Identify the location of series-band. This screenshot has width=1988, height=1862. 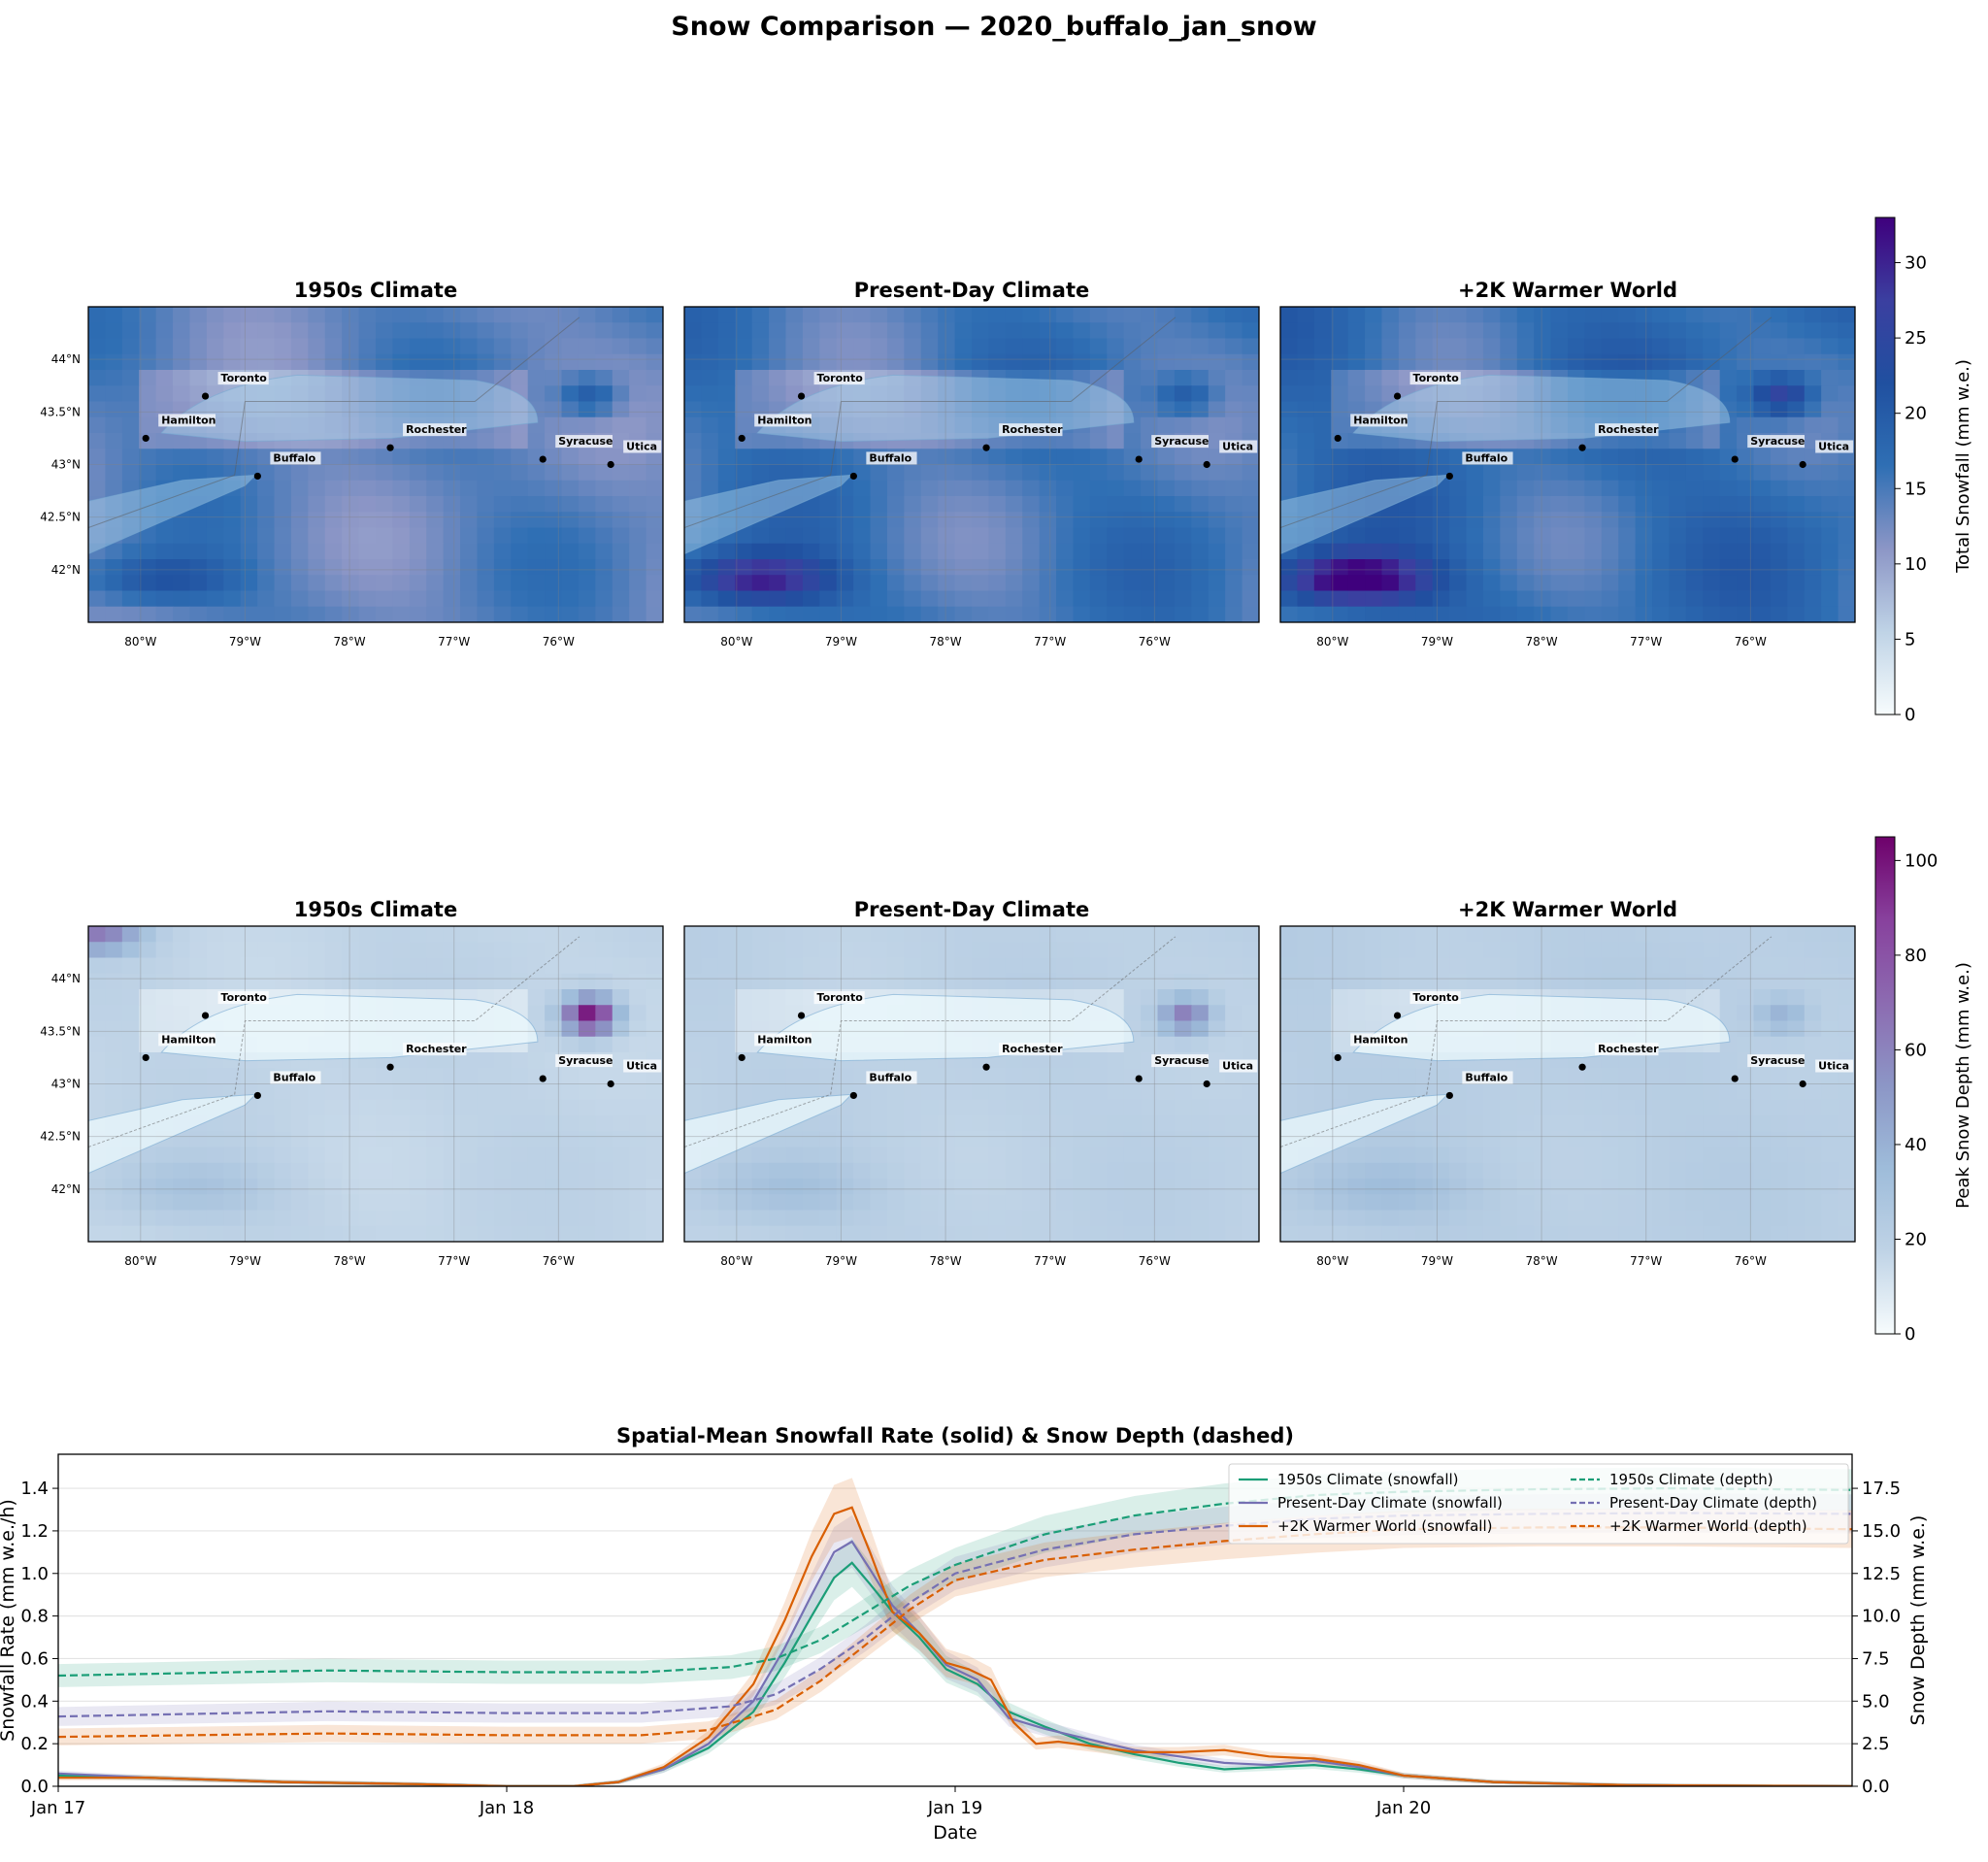
(955, 1577).